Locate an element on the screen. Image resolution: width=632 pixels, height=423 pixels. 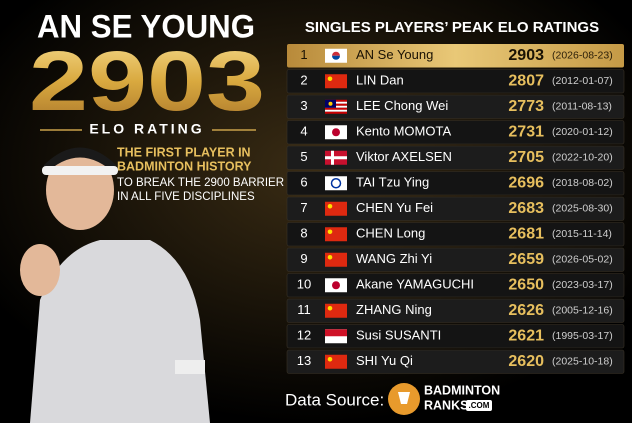
rating-date: (2012-01-07) is located at coordinates (582, 81).